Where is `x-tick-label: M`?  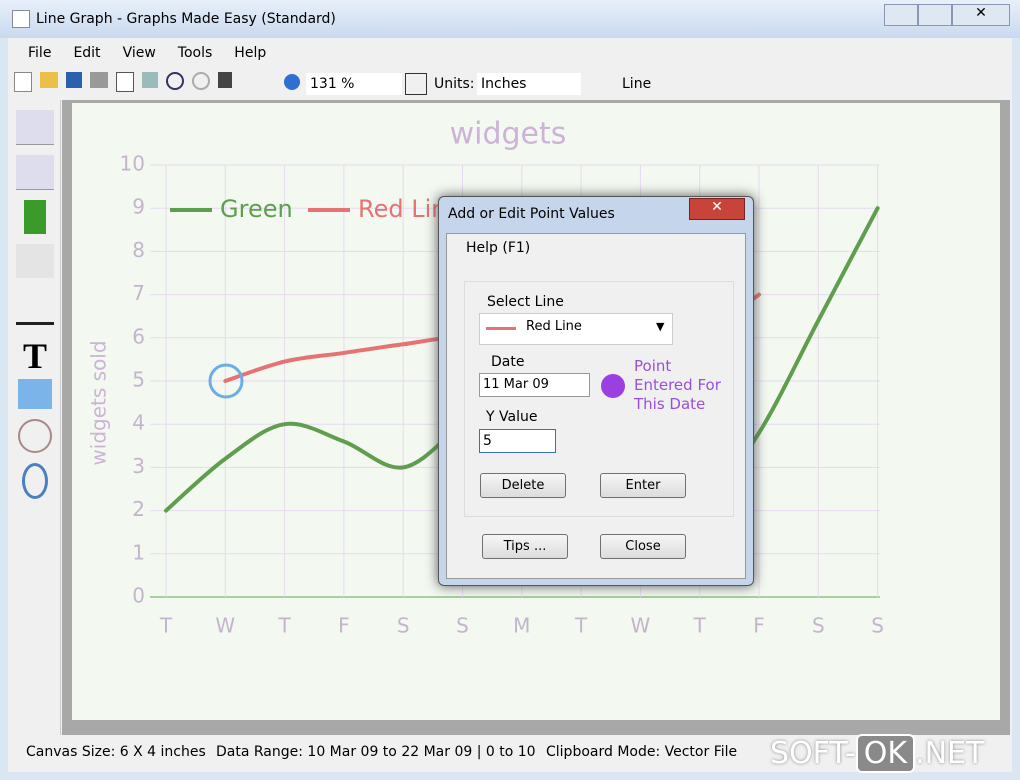
x-tick-label: M is located at coordinates (521, 626).